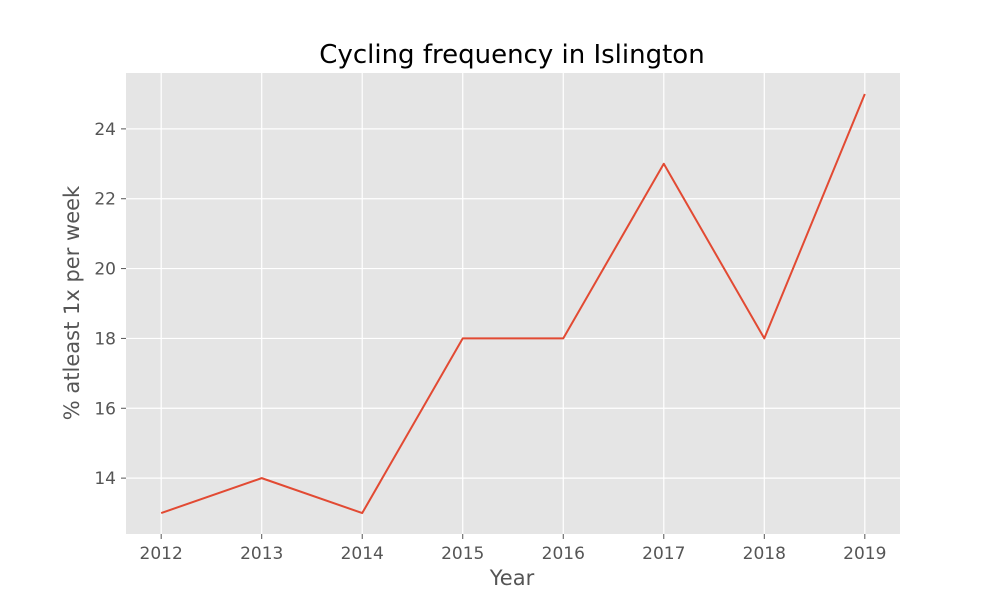 The height and width of the screenshot is (600, 1000). Describe the element at coordinates (764, 554) in the screenshot. I see `x-tick-label: 2018` at that location.